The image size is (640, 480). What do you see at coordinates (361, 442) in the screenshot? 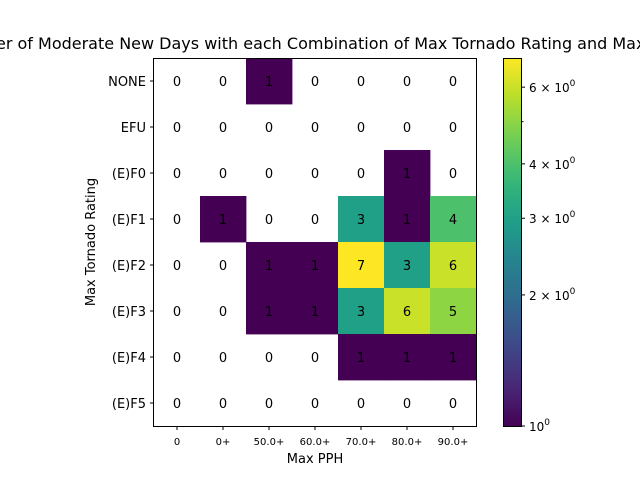
I see `x-tick-label: 70.0+` at bounding box center [361, 442].